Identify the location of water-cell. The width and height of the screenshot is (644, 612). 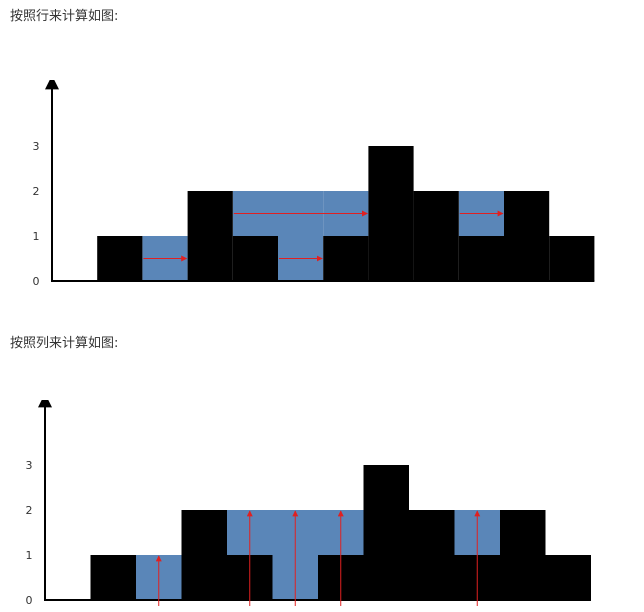
(301, 236).